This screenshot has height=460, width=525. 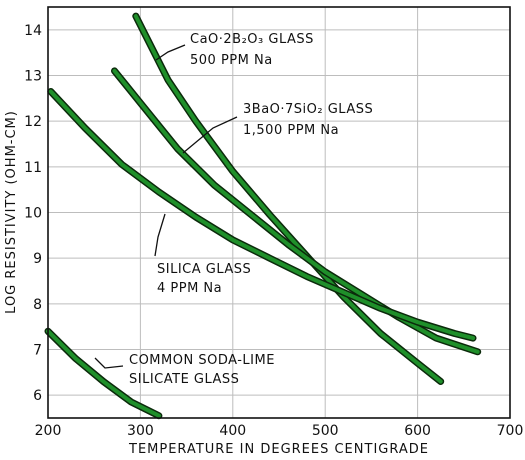 I want to click on x-axis-label: TEMPERATURE IN DEGREES CENTIGRADE, so click(x=278, y=449).